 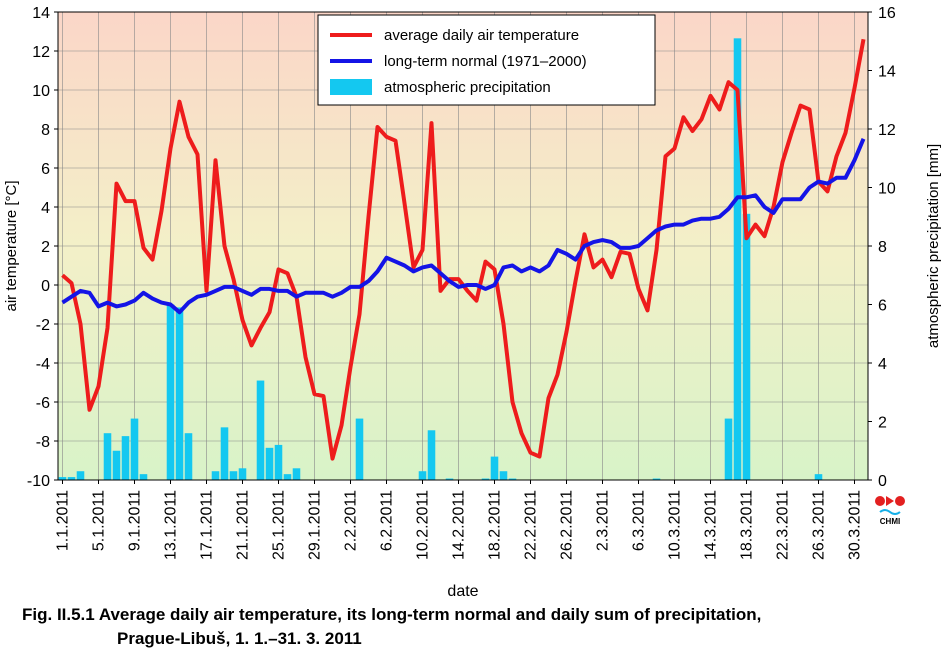 What do you see at coordinates (41, 13) in the screenshot?
I see `y-tick-label: 14` at bounding box center [41, 13].